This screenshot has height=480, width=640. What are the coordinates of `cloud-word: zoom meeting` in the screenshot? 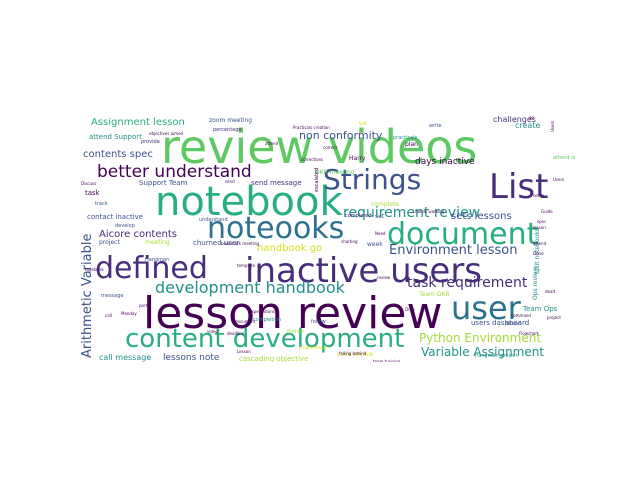 It's located at (231, 120).